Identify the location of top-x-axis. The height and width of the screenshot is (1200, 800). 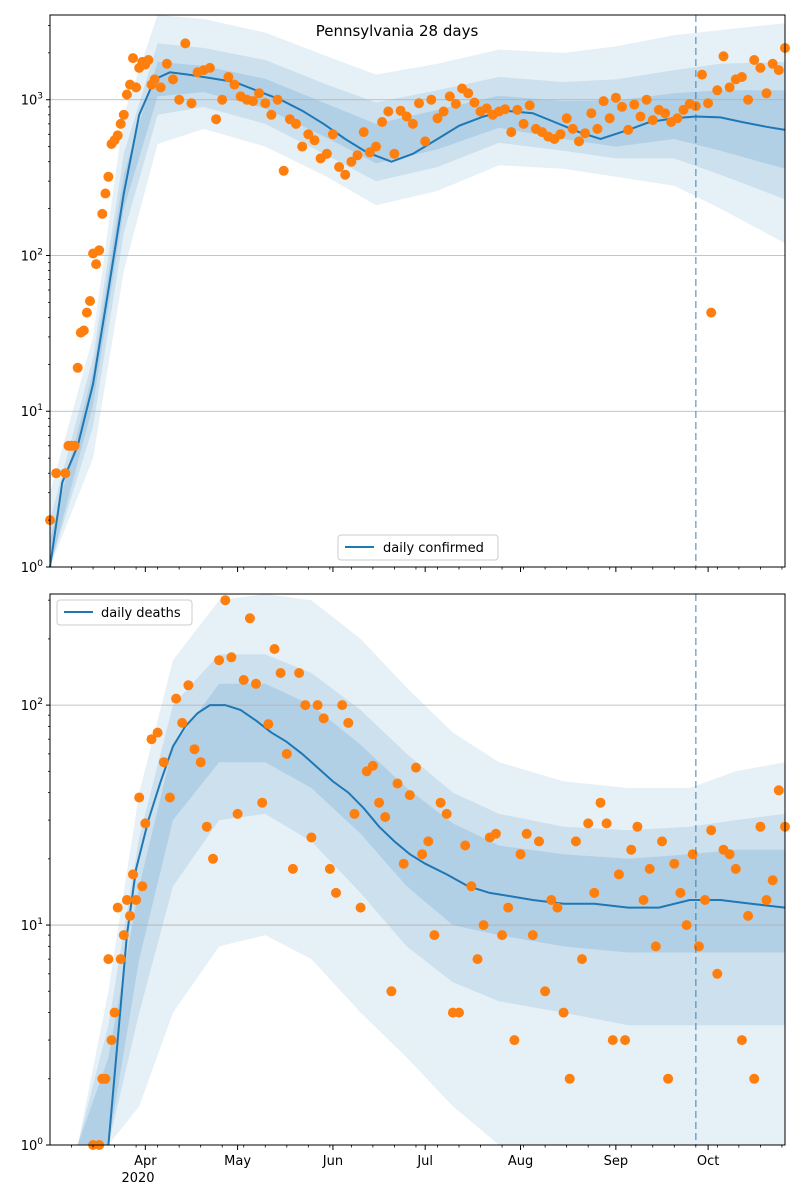
(427, 569).